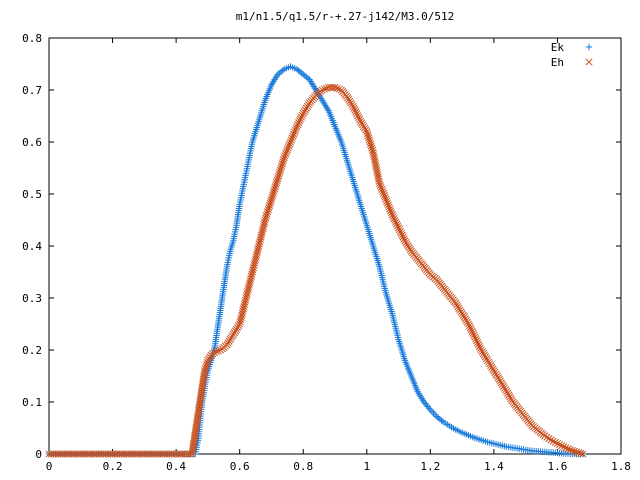  What do you see at coordinates (32, 142) in the screenshot?
I see `y-tick-label: 0.6` at bounding box center [32, 142].